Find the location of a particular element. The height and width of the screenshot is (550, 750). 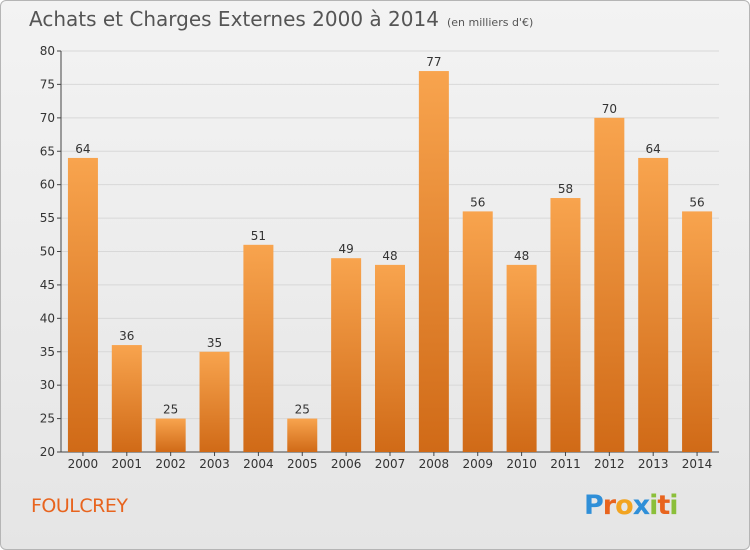

logo-letter: t is located at coordinates (663, 505).